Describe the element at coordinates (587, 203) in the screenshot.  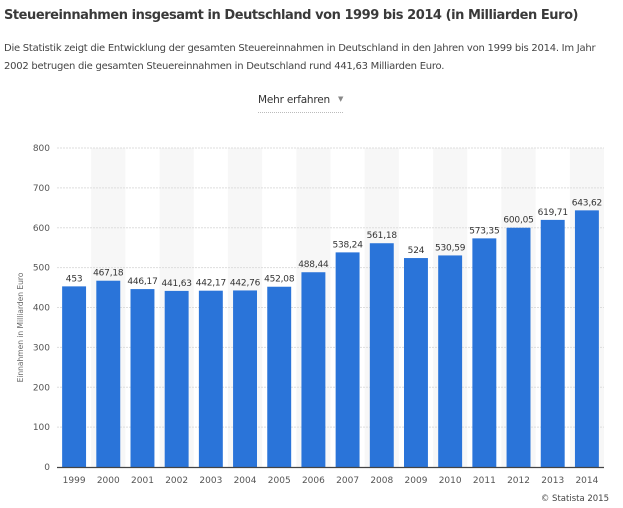
I see `value-label: 643,62` at that location.